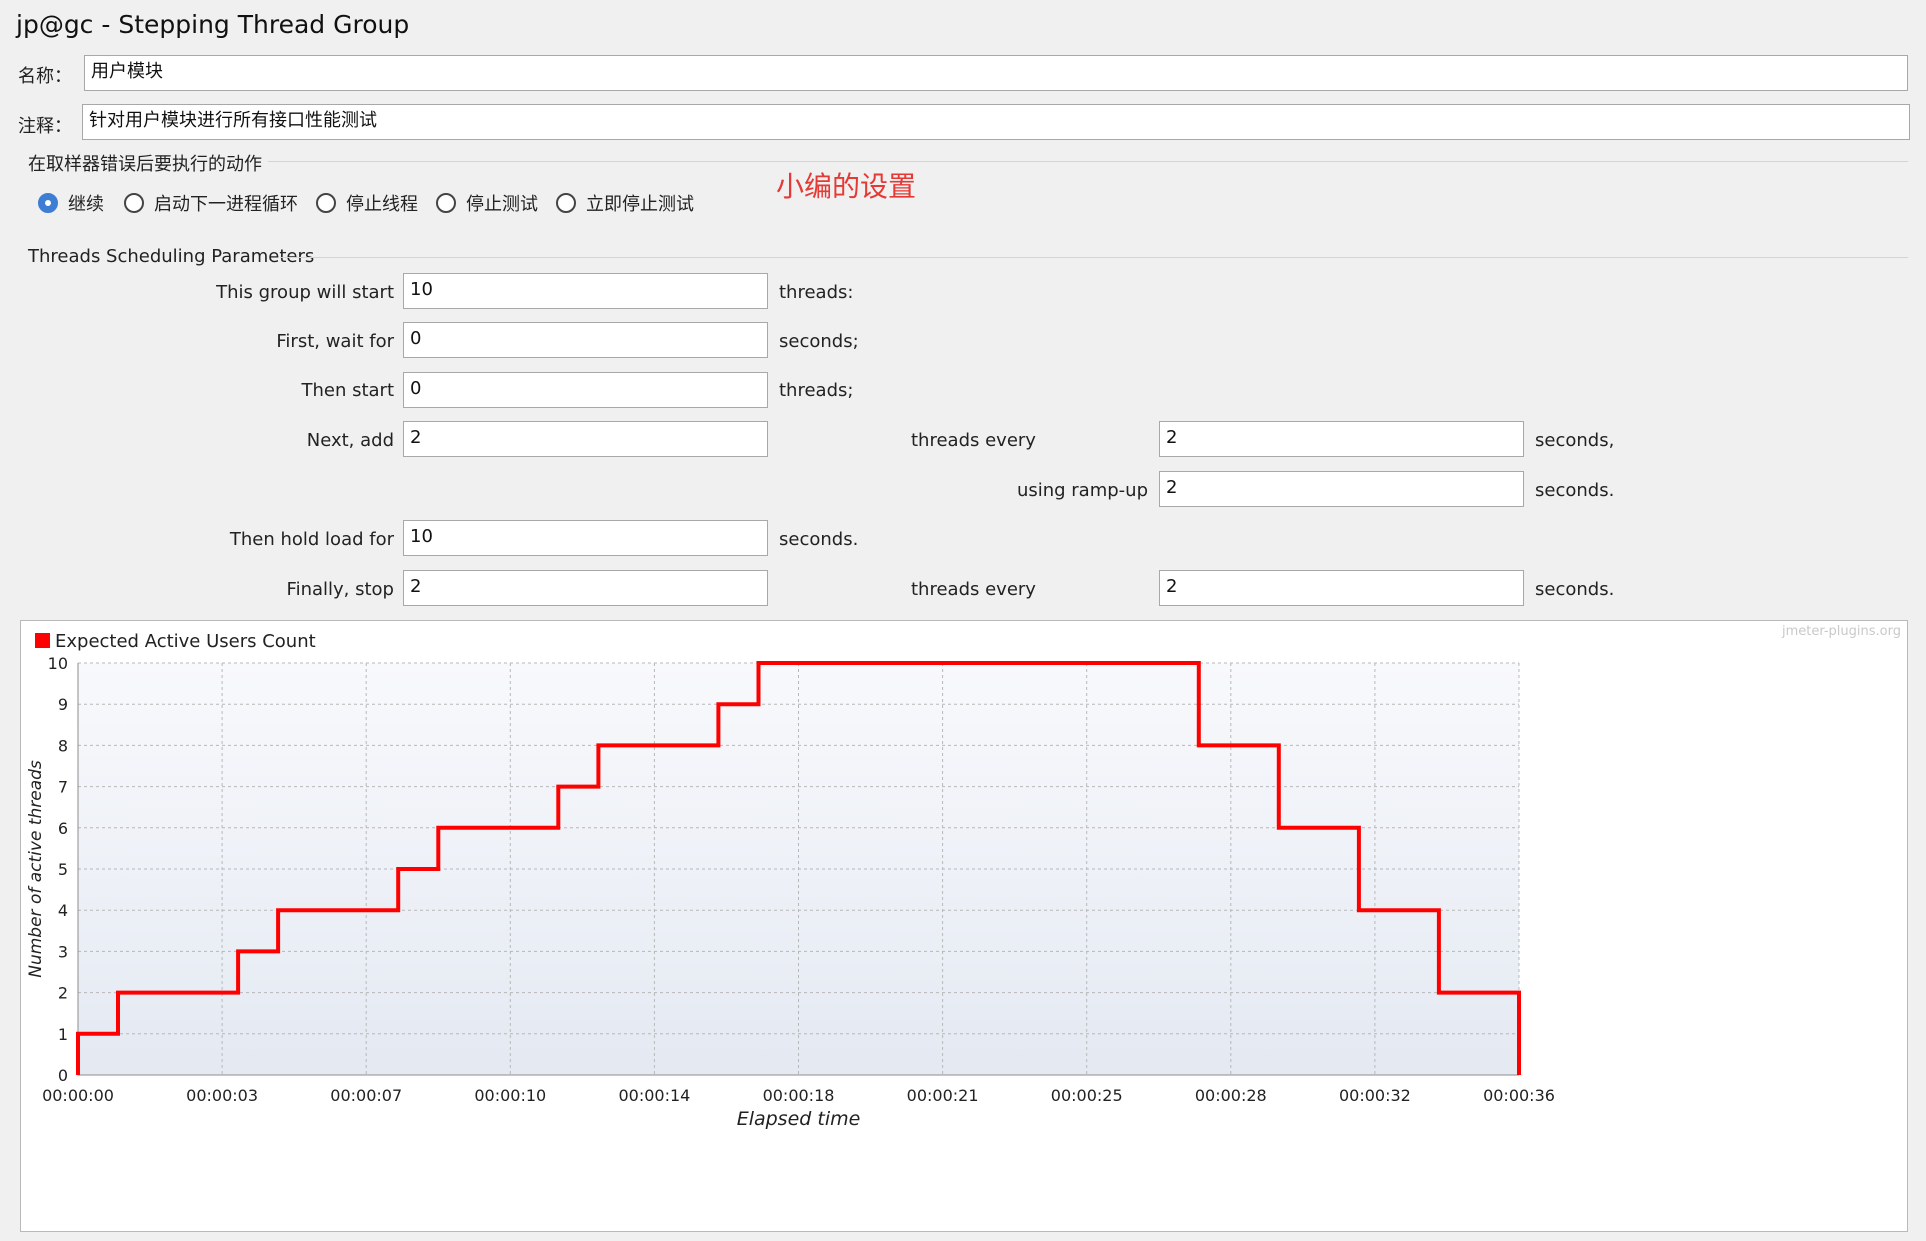 The image size is (1926, 1241). Describe the element at coordinates (1575, 490) in the screenshot. I see `ramp-up-unit: seconds.` at that location.